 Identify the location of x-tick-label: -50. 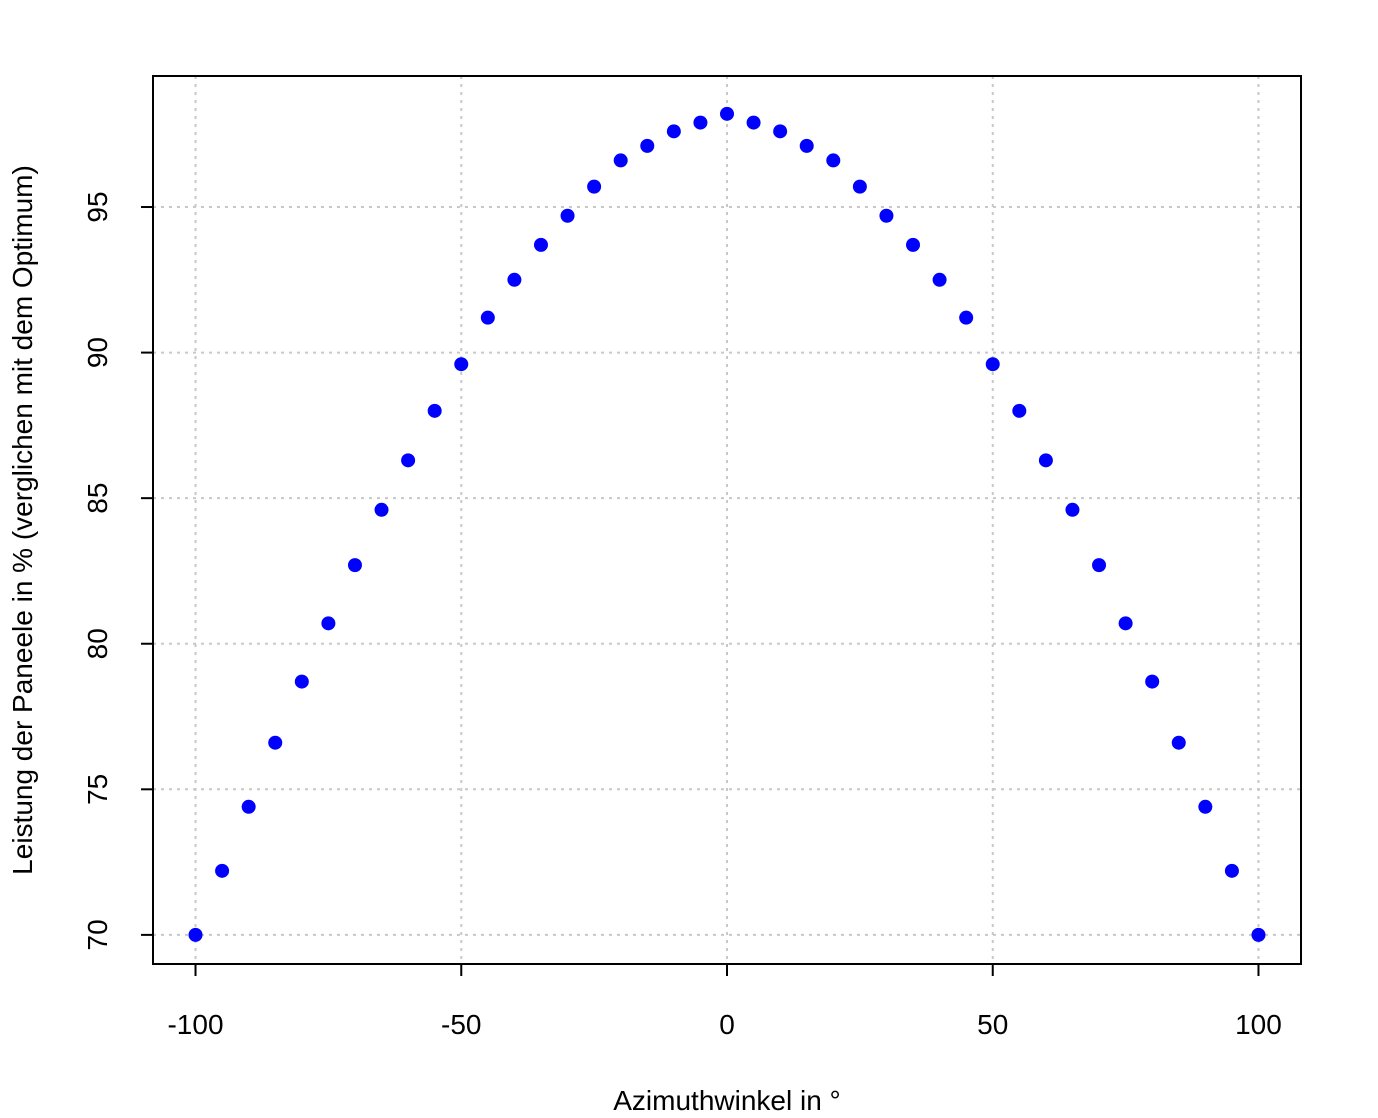
(461, 1024).